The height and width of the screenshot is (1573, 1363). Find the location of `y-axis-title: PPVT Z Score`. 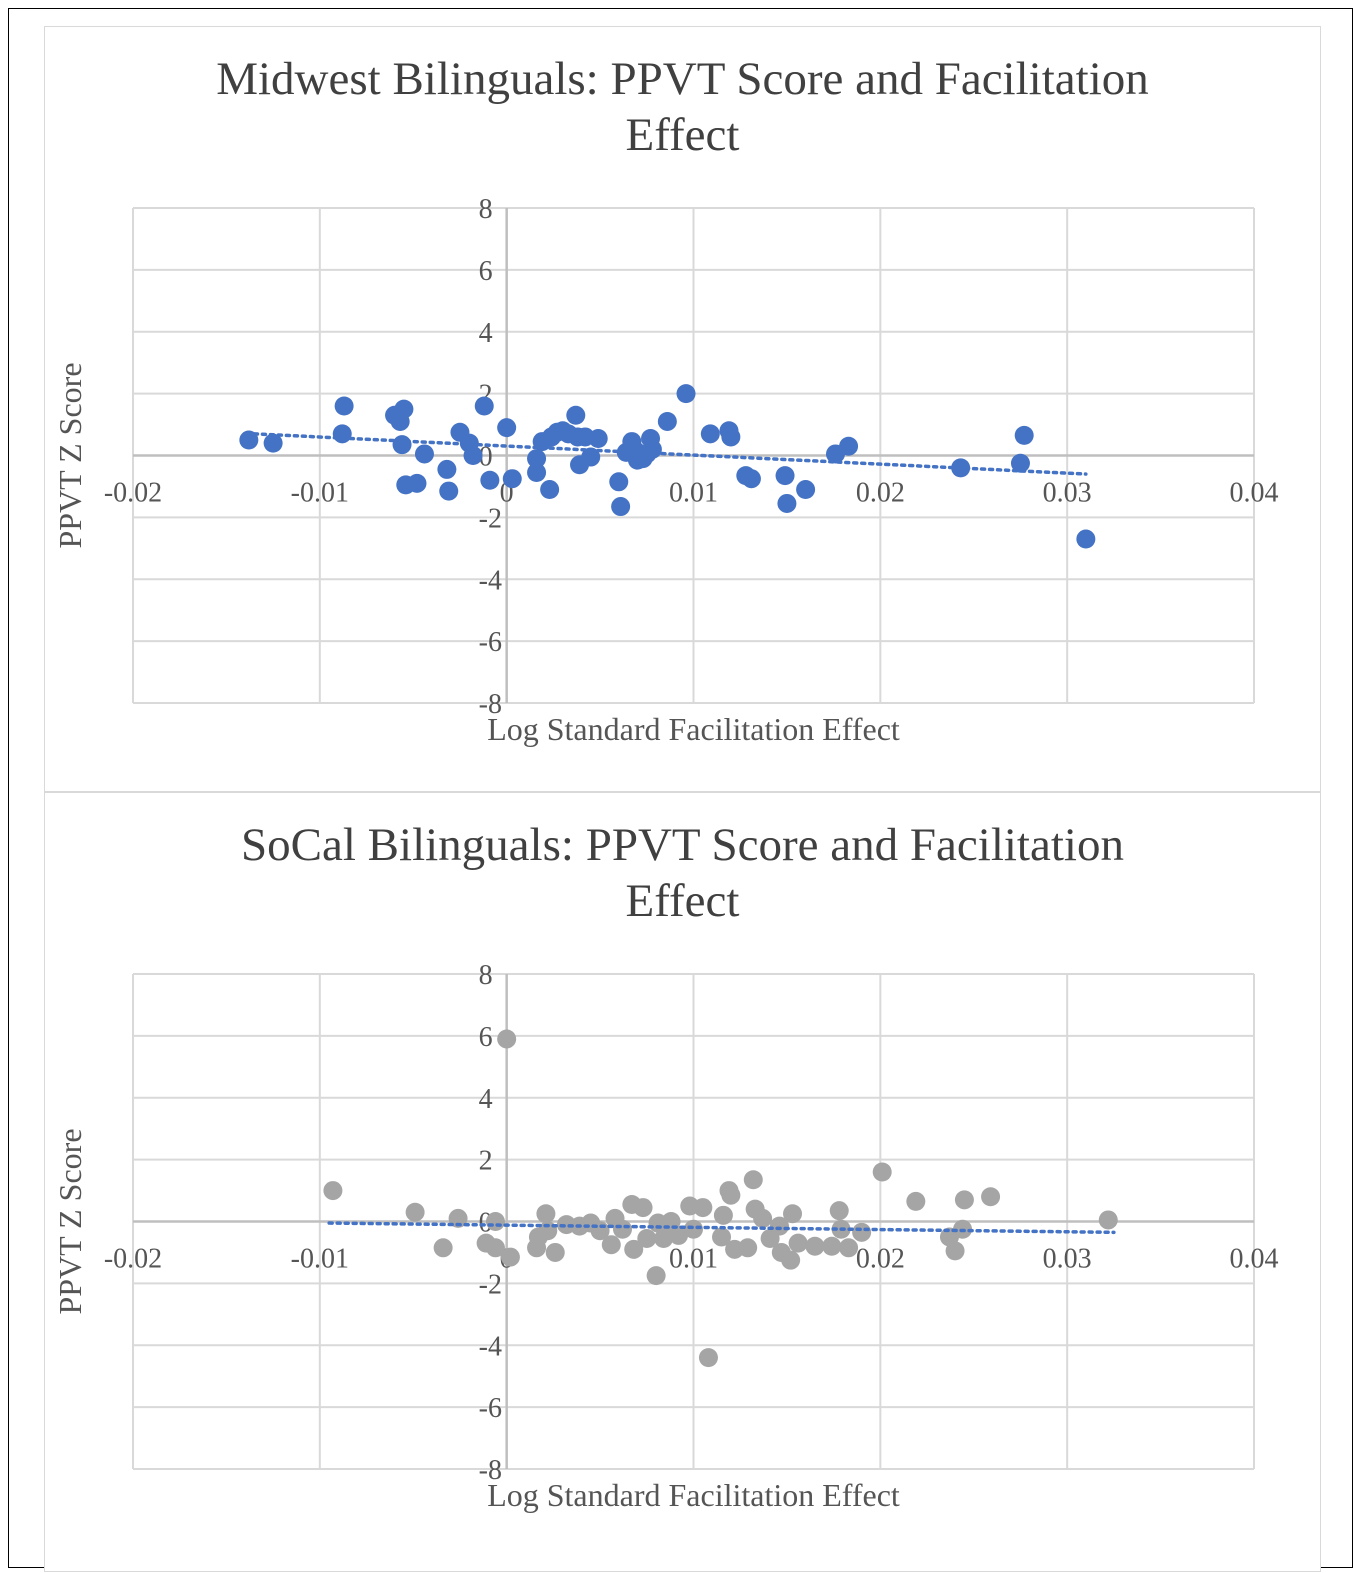

y-axis-title: PPVT Z Score is located at coordinates (70, 455).